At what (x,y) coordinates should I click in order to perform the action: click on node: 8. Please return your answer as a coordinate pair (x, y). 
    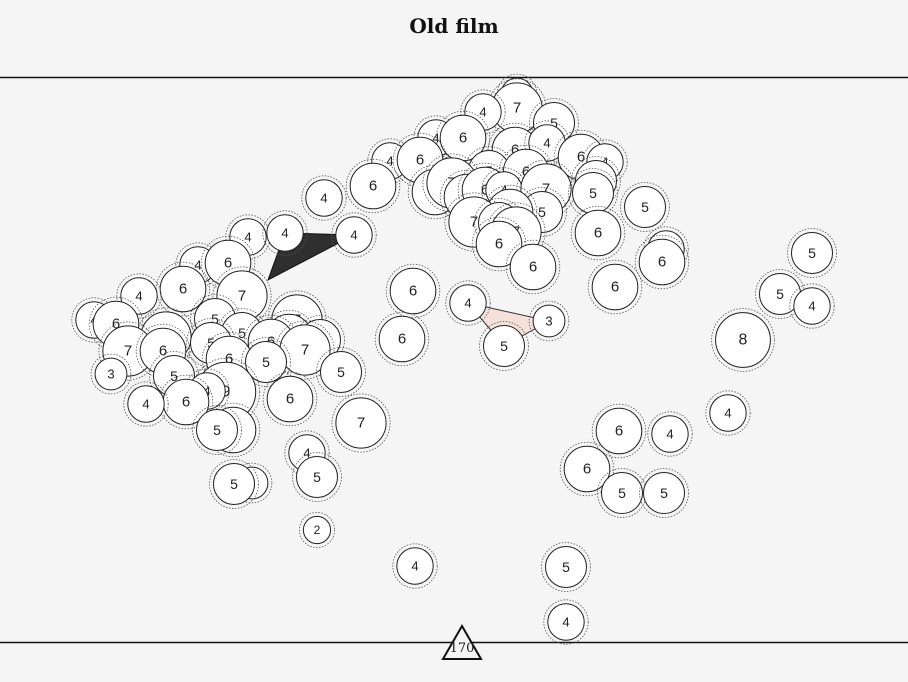
    Looking at the image, I should click on (743, 340).